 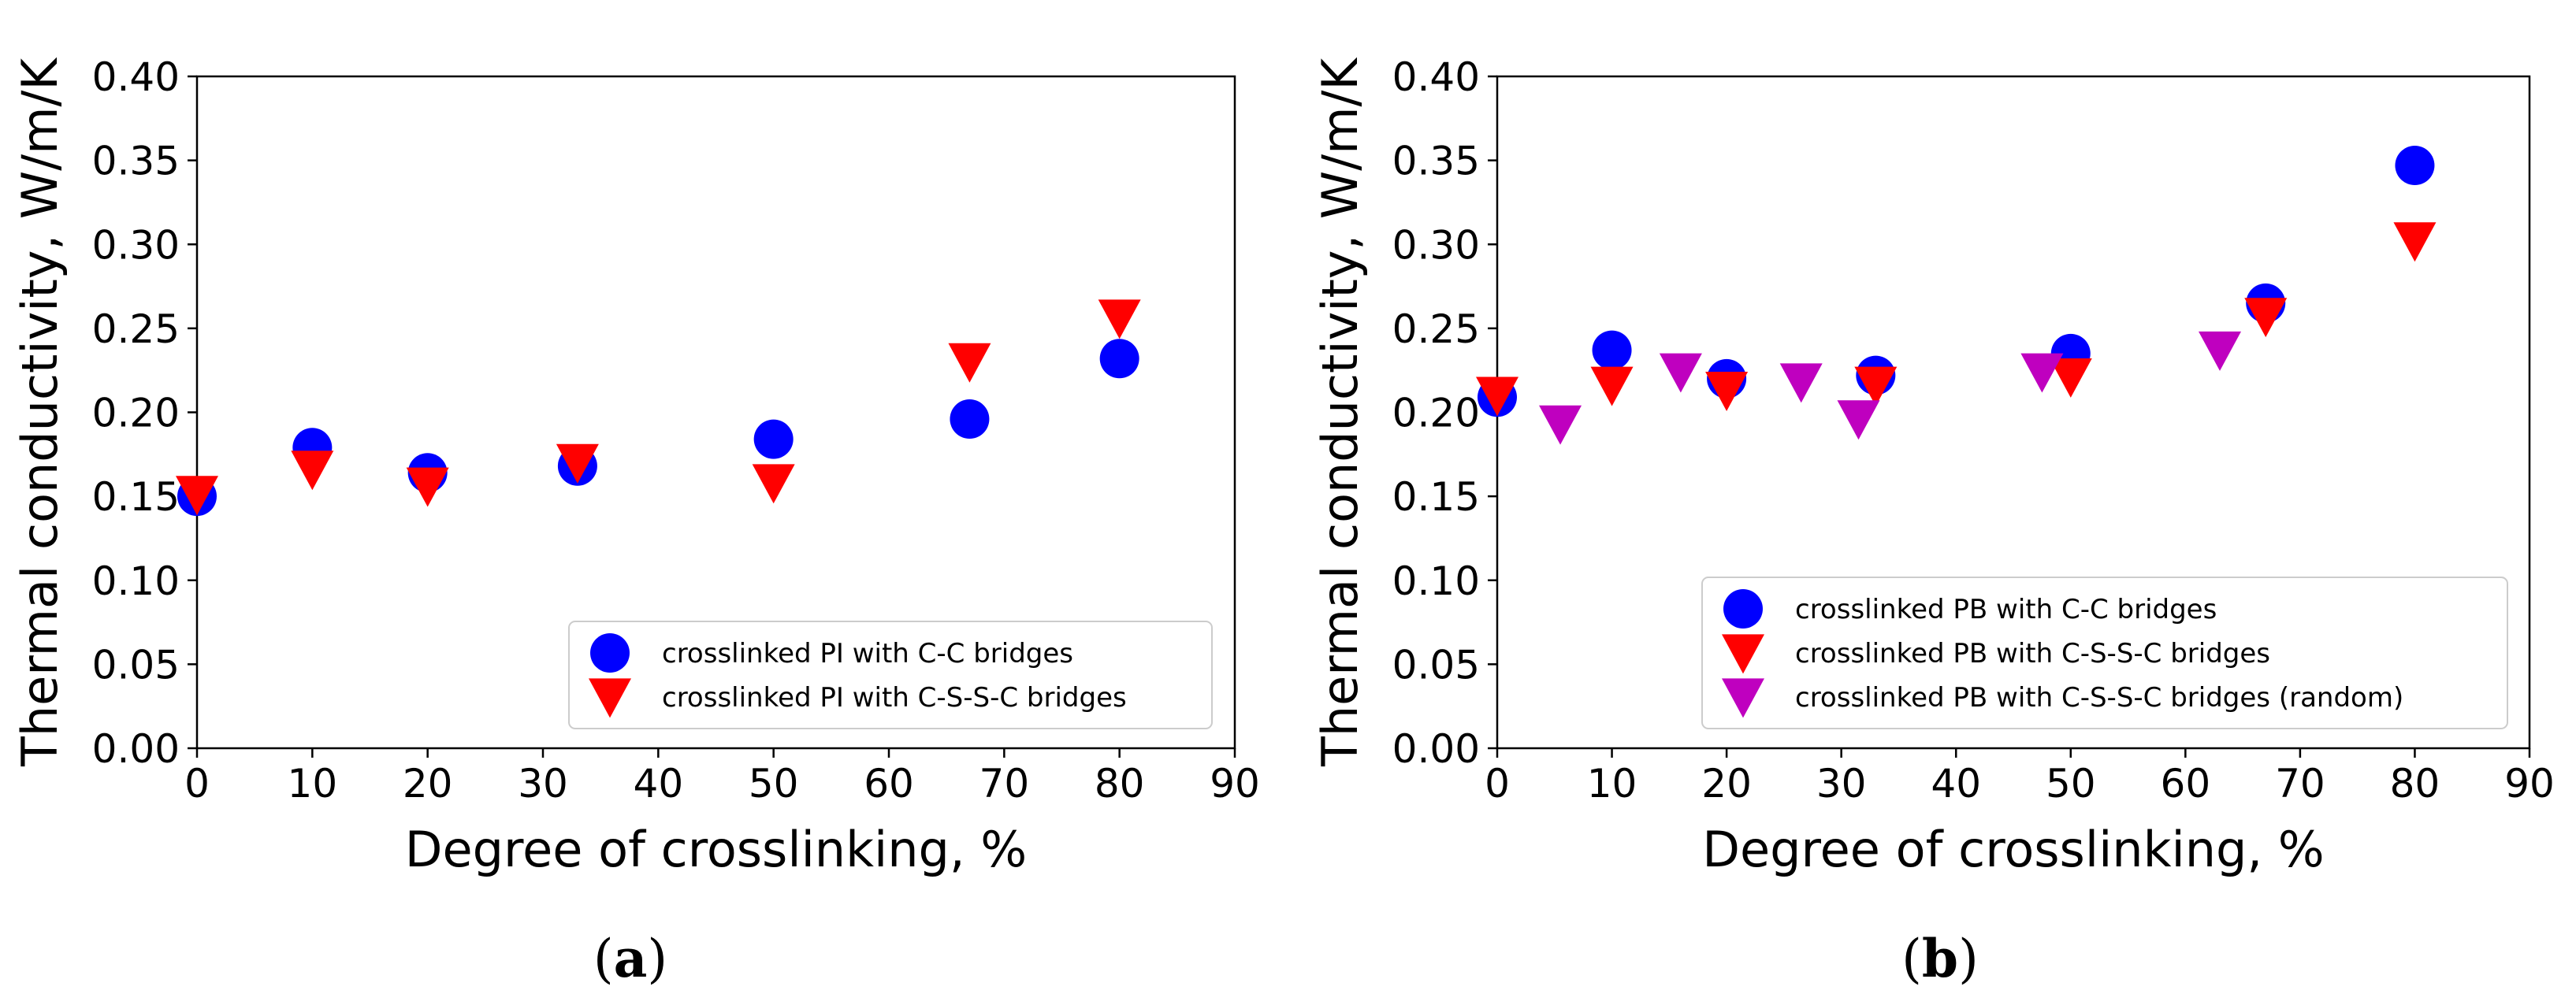 What do you see at coordinates (630, 958) in the screenshot?
I see `panel-label: (a)` at bounding box center [630, 958].